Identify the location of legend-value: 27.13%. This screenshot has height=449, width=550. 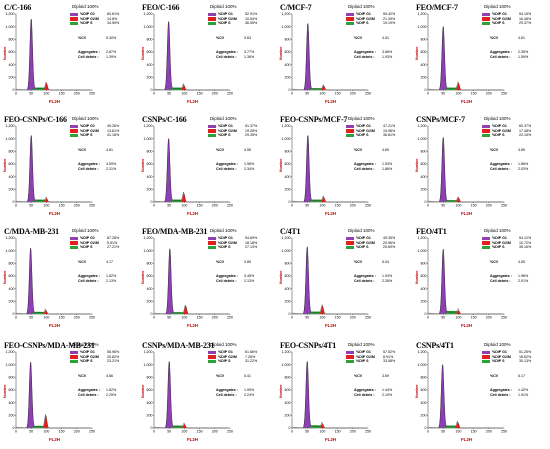
(251, 247).